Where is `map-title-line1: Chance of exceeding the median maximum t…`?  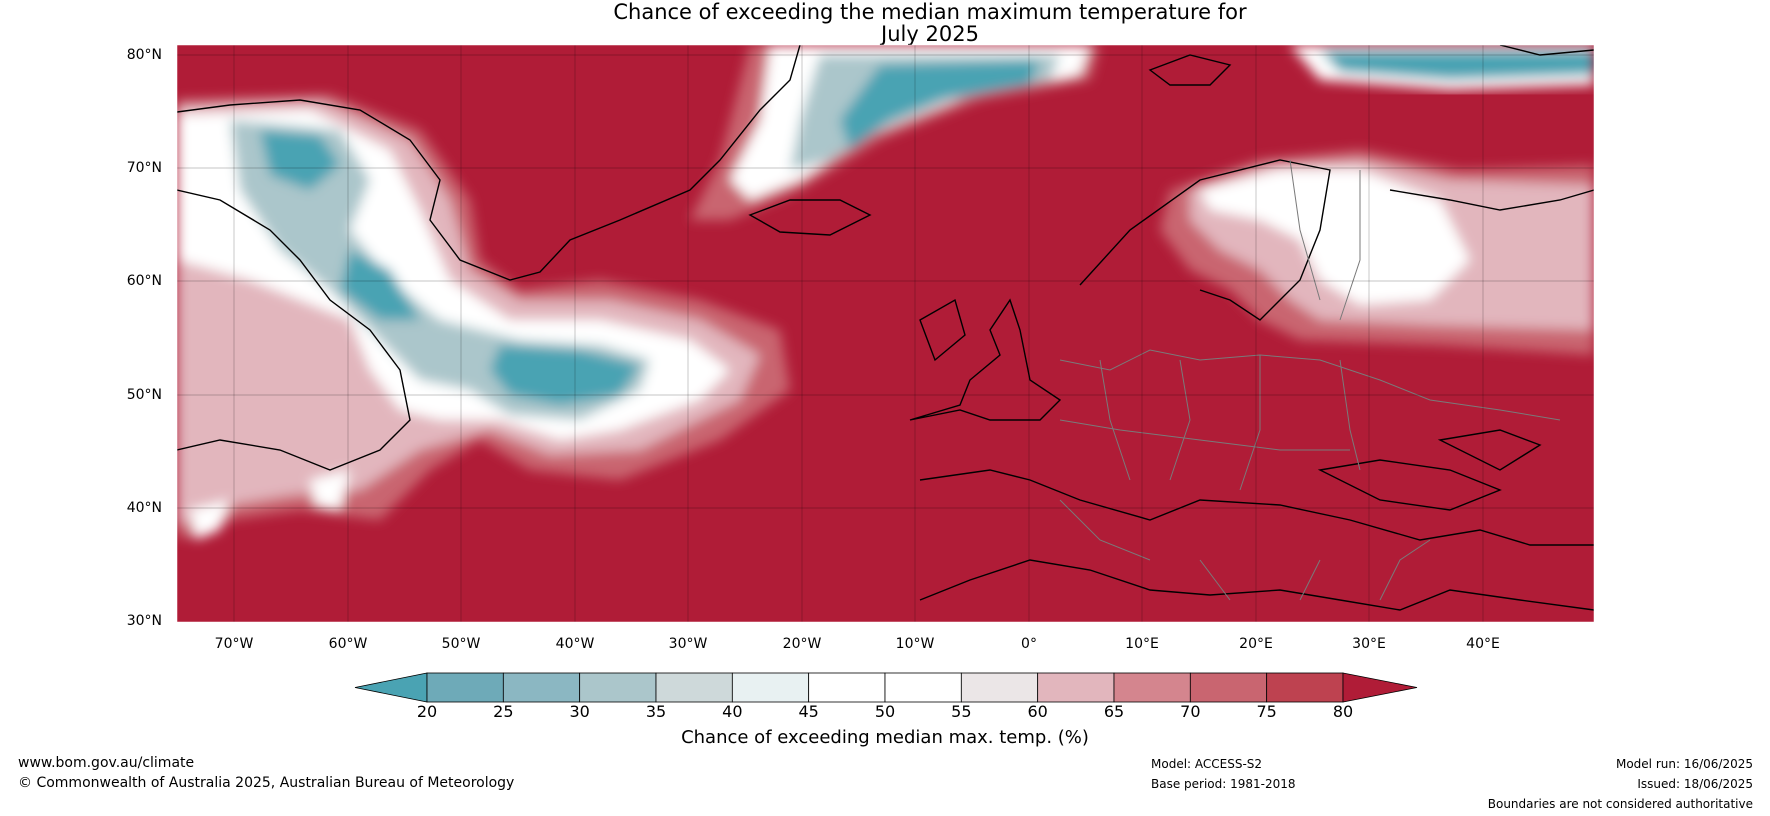 map-title-line1: Chance of exceeding the median maximum t… is located at coordinates (930, 12).